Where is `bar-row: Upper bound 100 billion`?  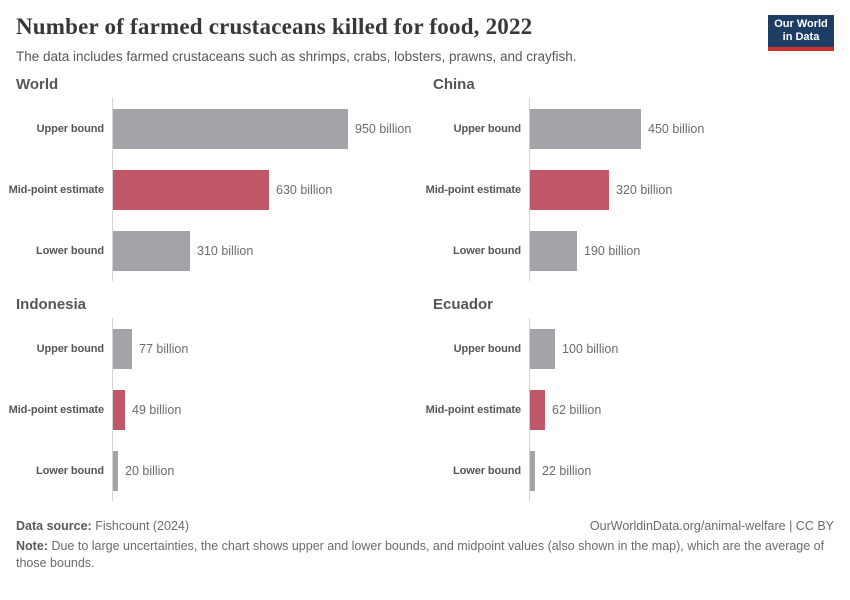
bar-row: Upper bound 100 billion is located at coordinates (633, 348).